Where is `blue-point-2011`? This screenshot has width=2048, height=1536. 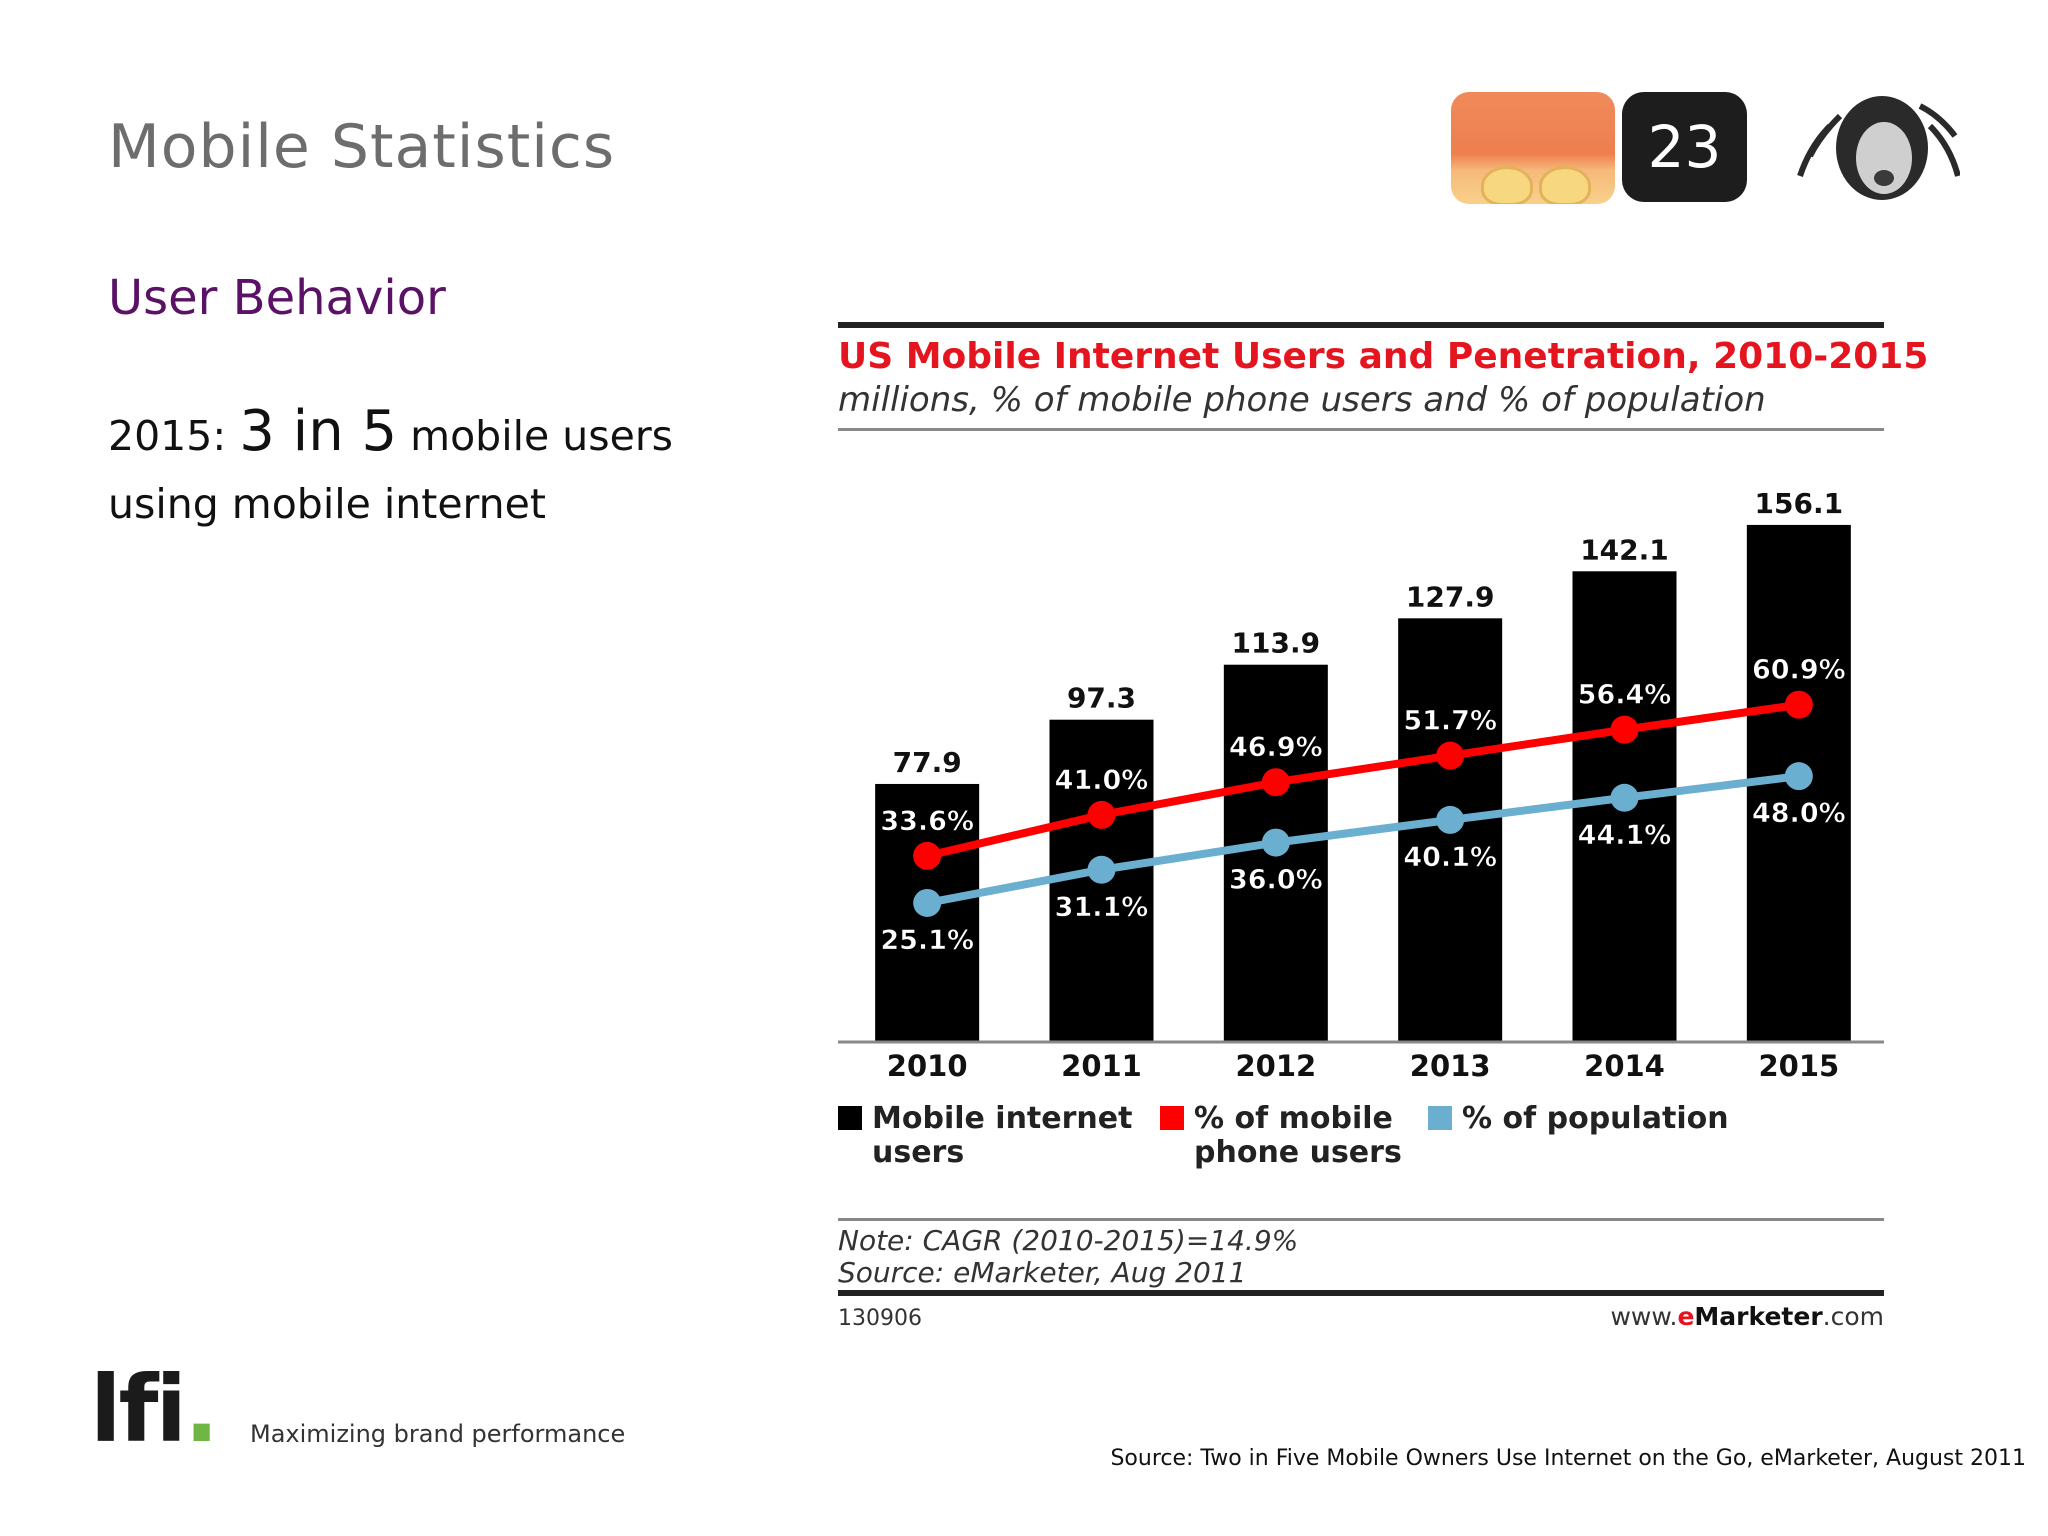 blue-point-2011 is located at coordinates (1101, 869).